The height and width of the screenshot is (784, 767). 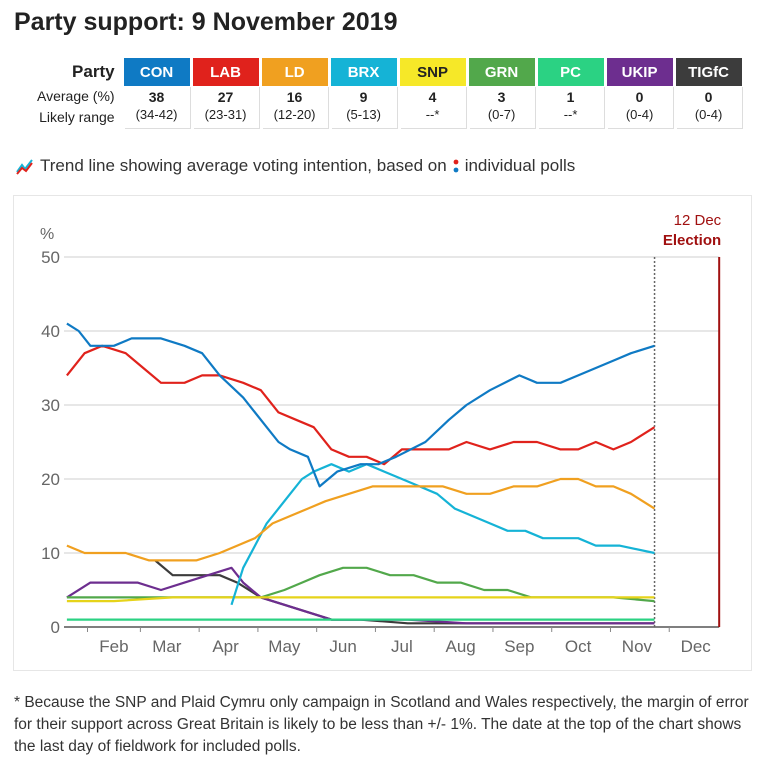 I want to click on x-tick-label: Aug, so click(x=461, y=646).